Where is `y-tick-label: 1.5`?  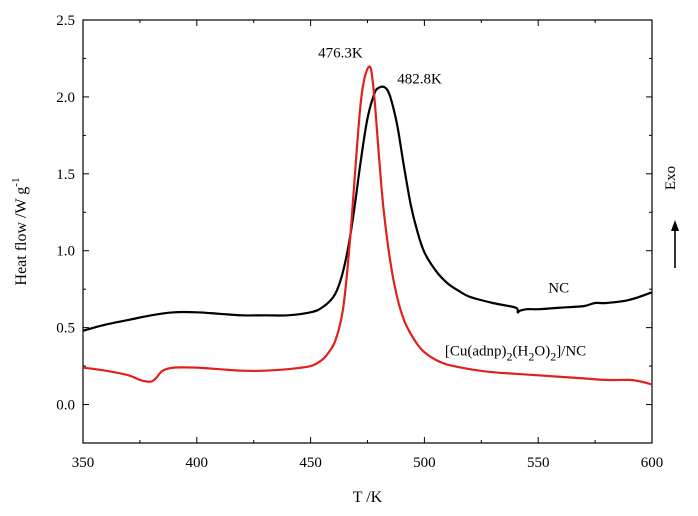
y-tick-label: 1.5 is located at coordinates (65, 175).